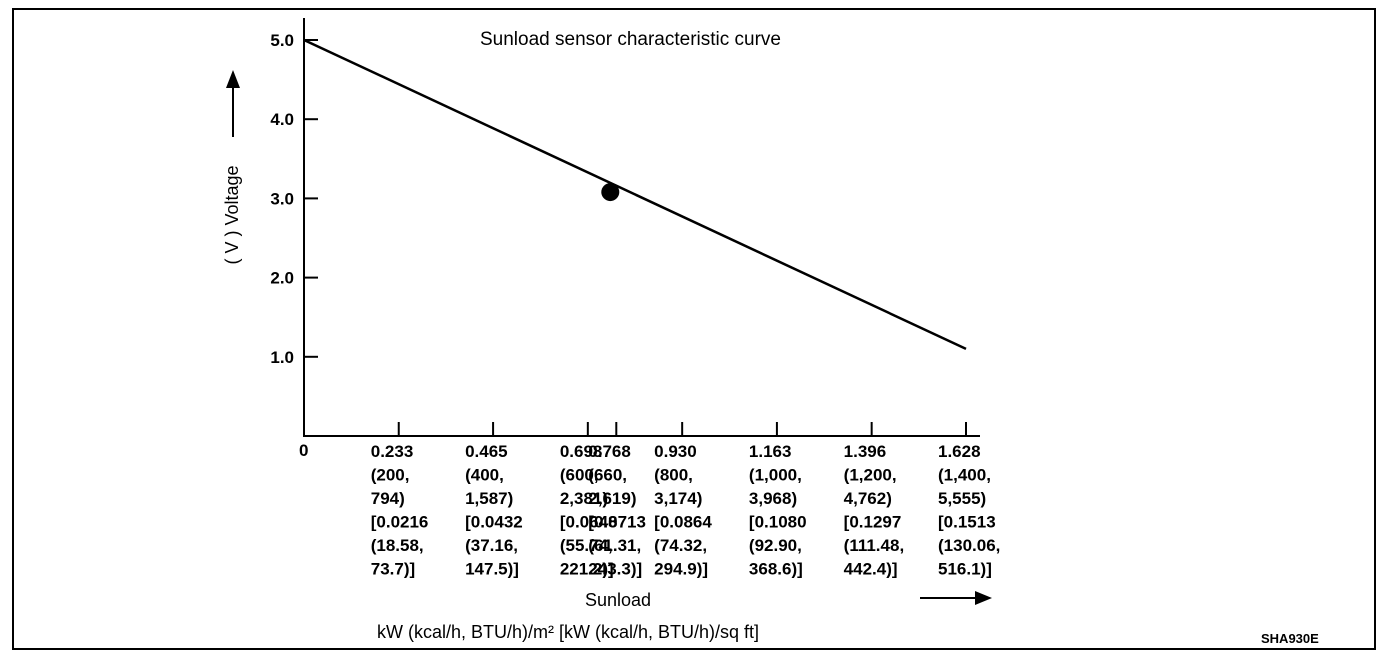  Describe the element at coordinates (776, 569) in the screenshot. I see `x-tick-label-line: 368.6)]` at that location.